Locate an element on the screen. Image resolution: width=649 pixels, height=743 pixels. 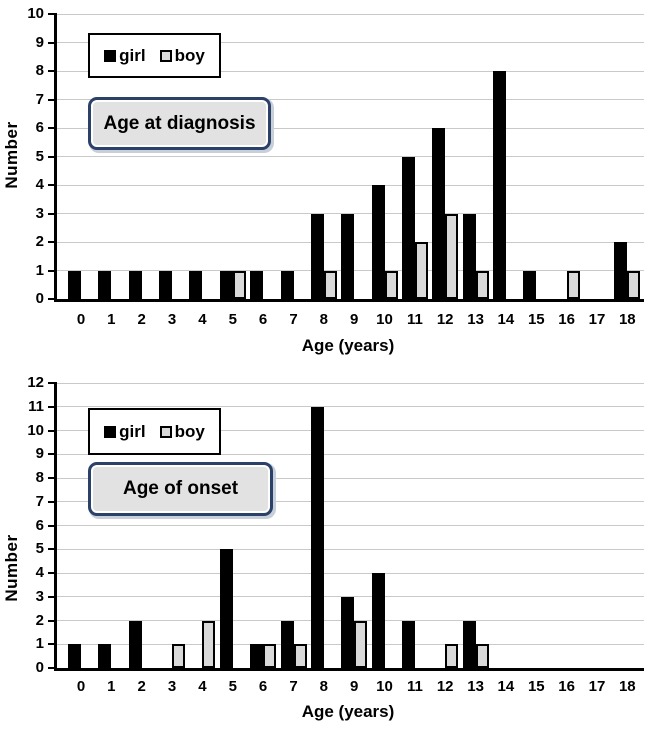
chart-title: Age of onset is located at coordinates (180, 488).